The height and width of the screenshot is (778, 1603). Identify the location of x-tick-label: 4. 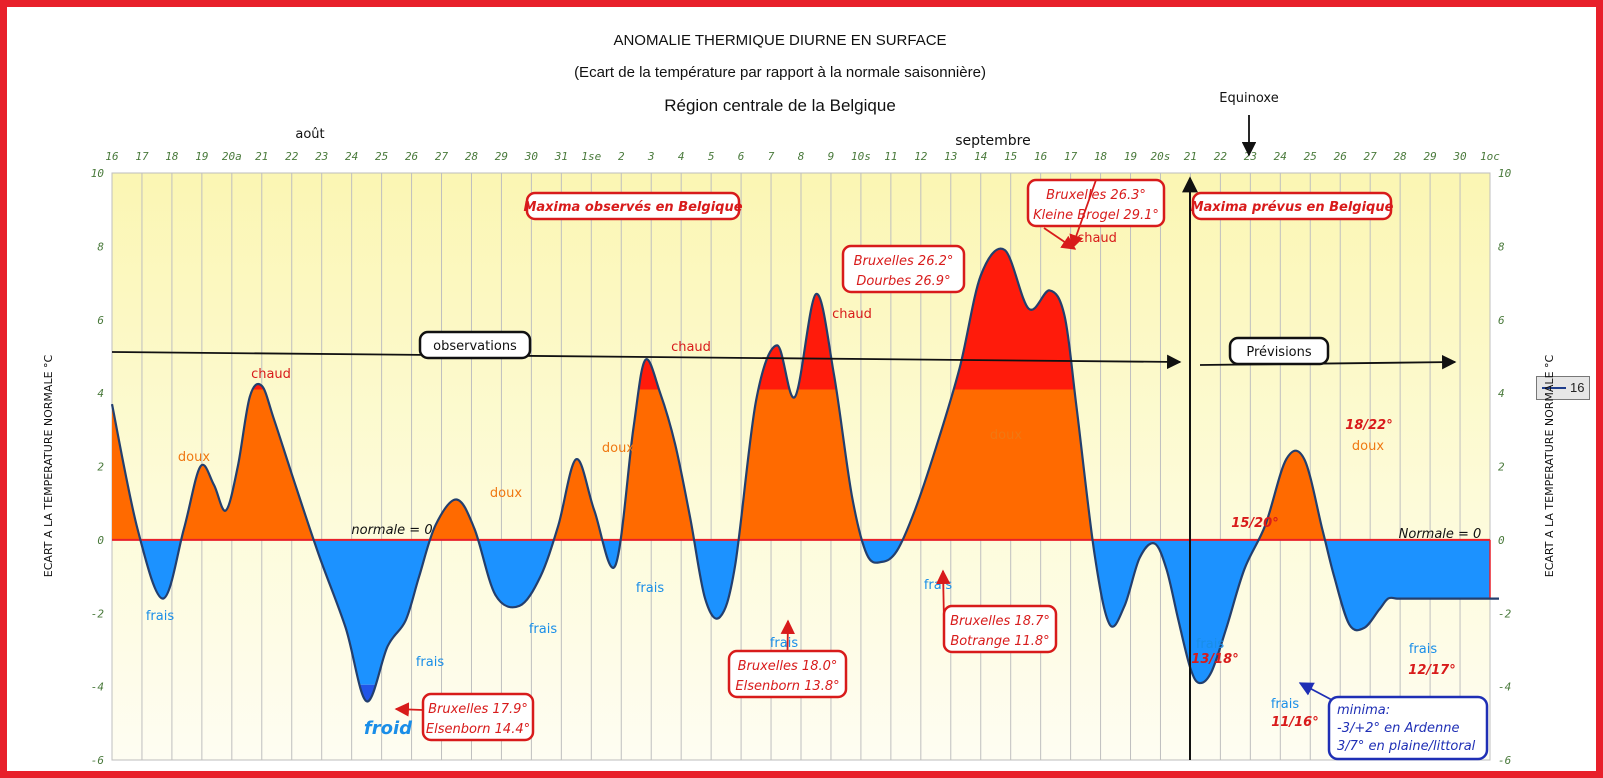
(681, 156).